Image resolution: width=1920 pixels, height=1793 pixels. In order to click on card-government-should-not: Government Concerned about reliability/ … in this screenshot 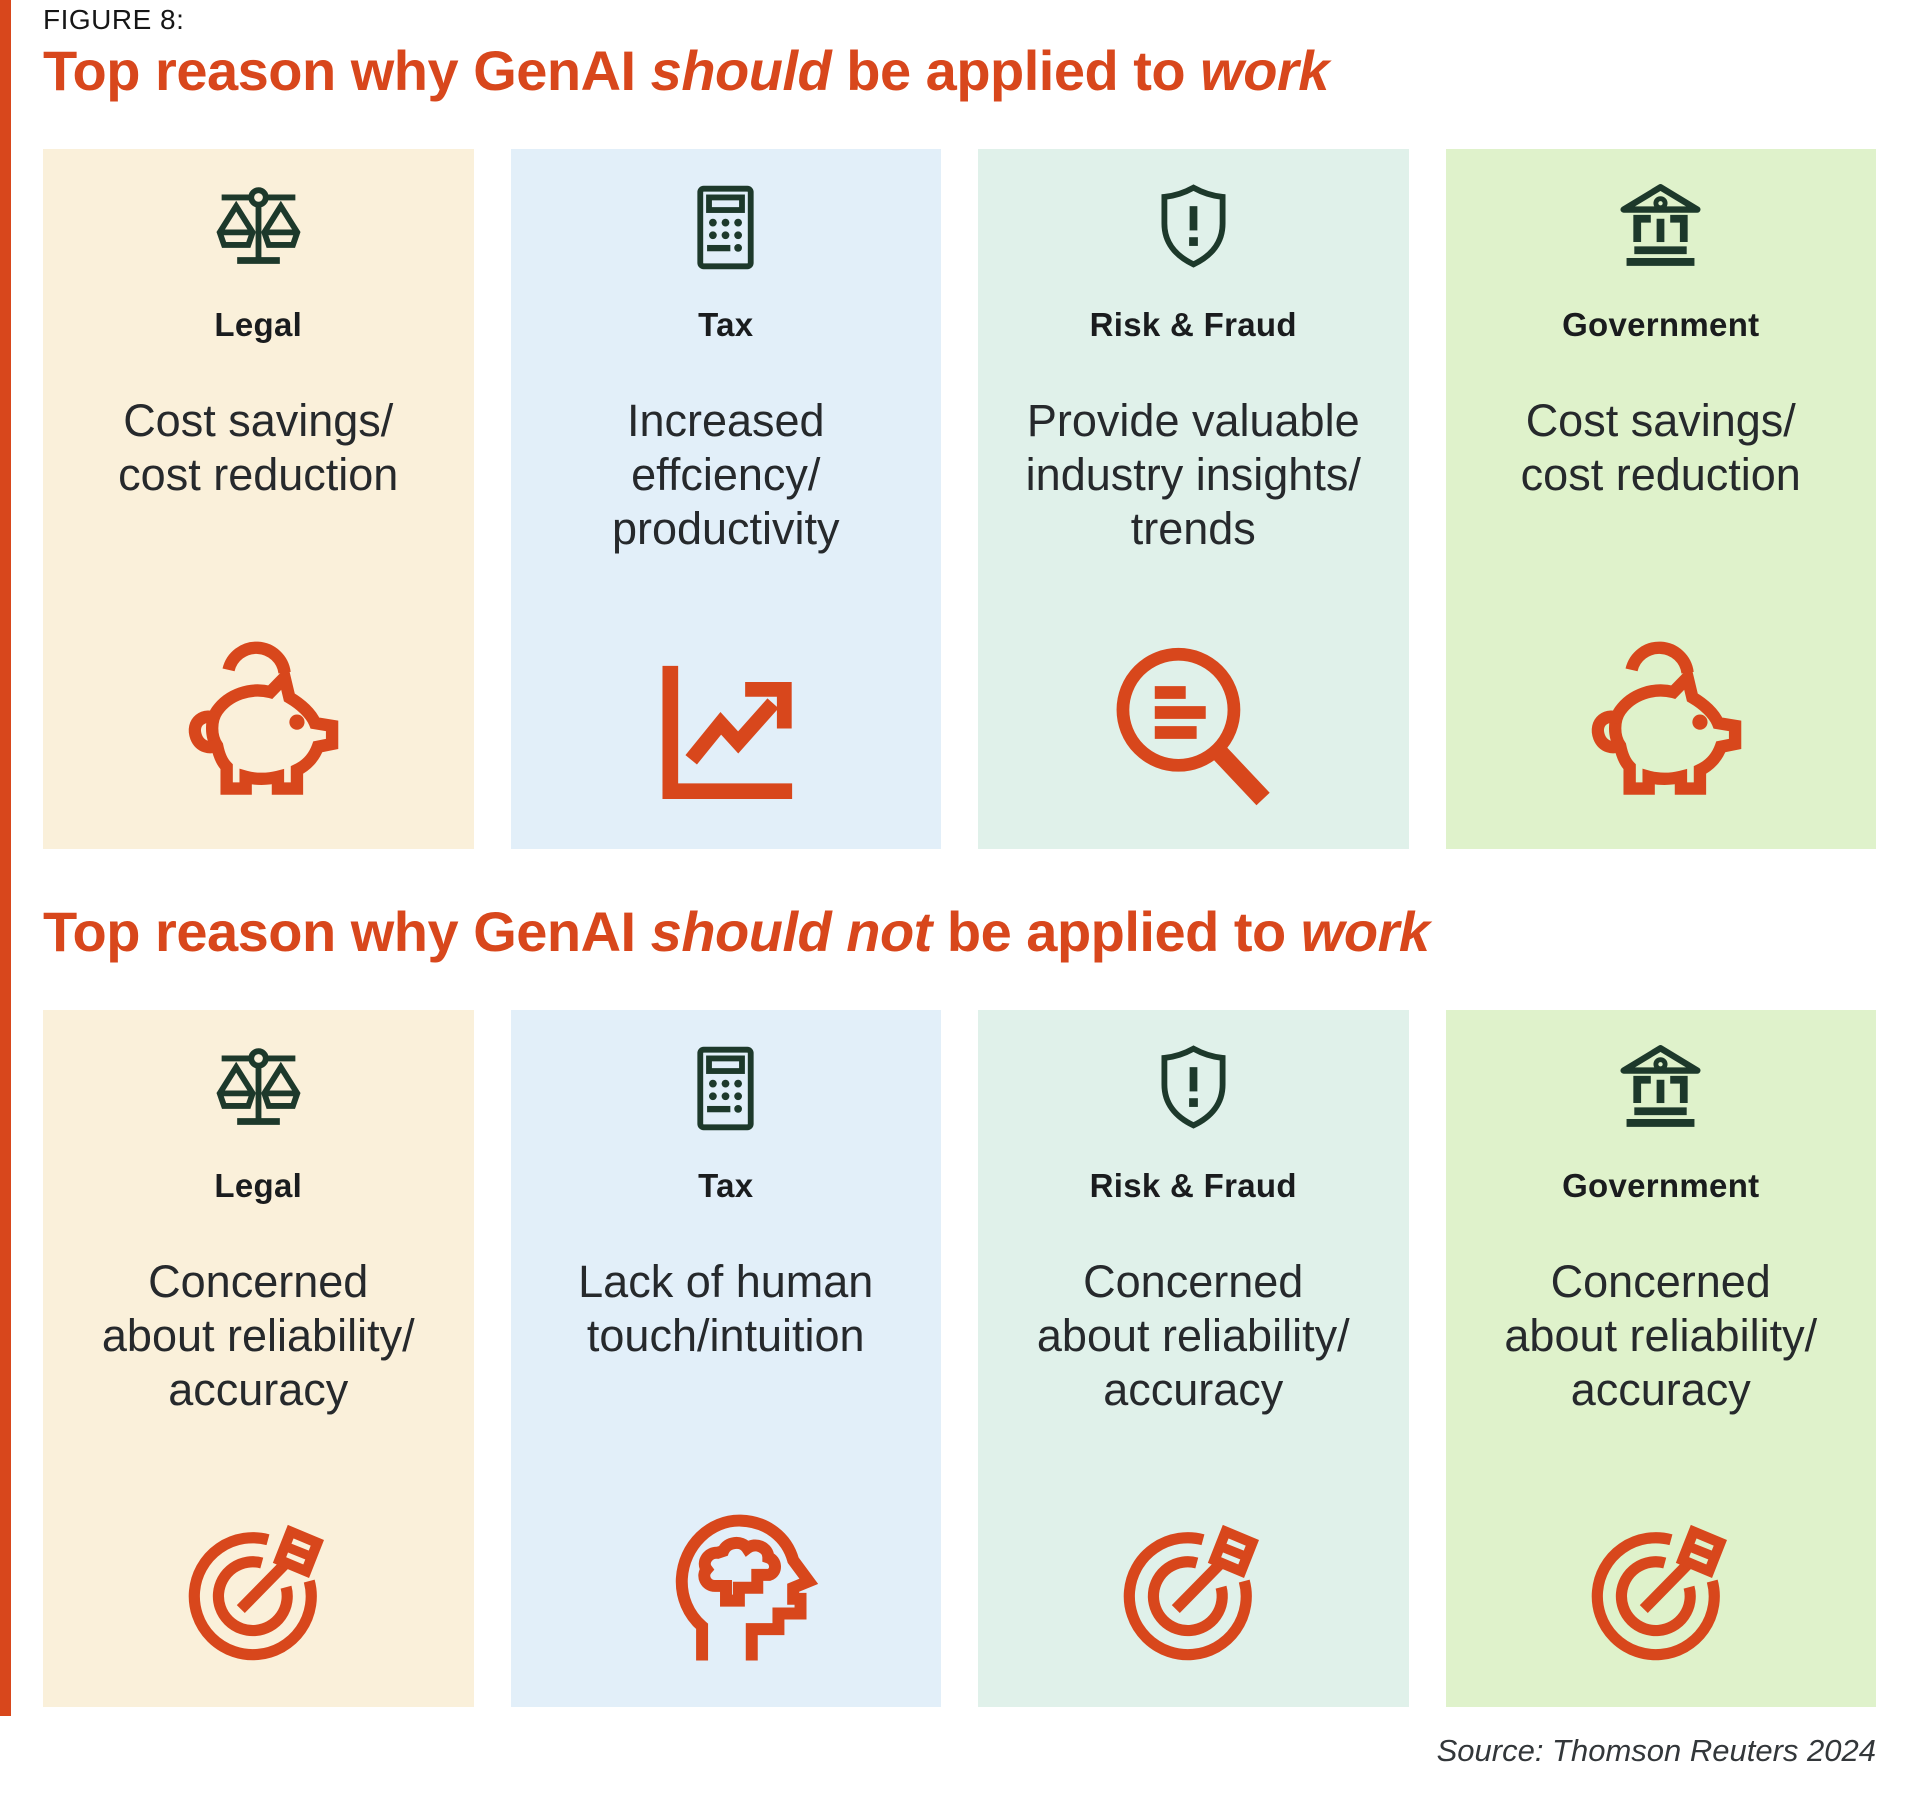, I will do `click(1660, 1358)`.